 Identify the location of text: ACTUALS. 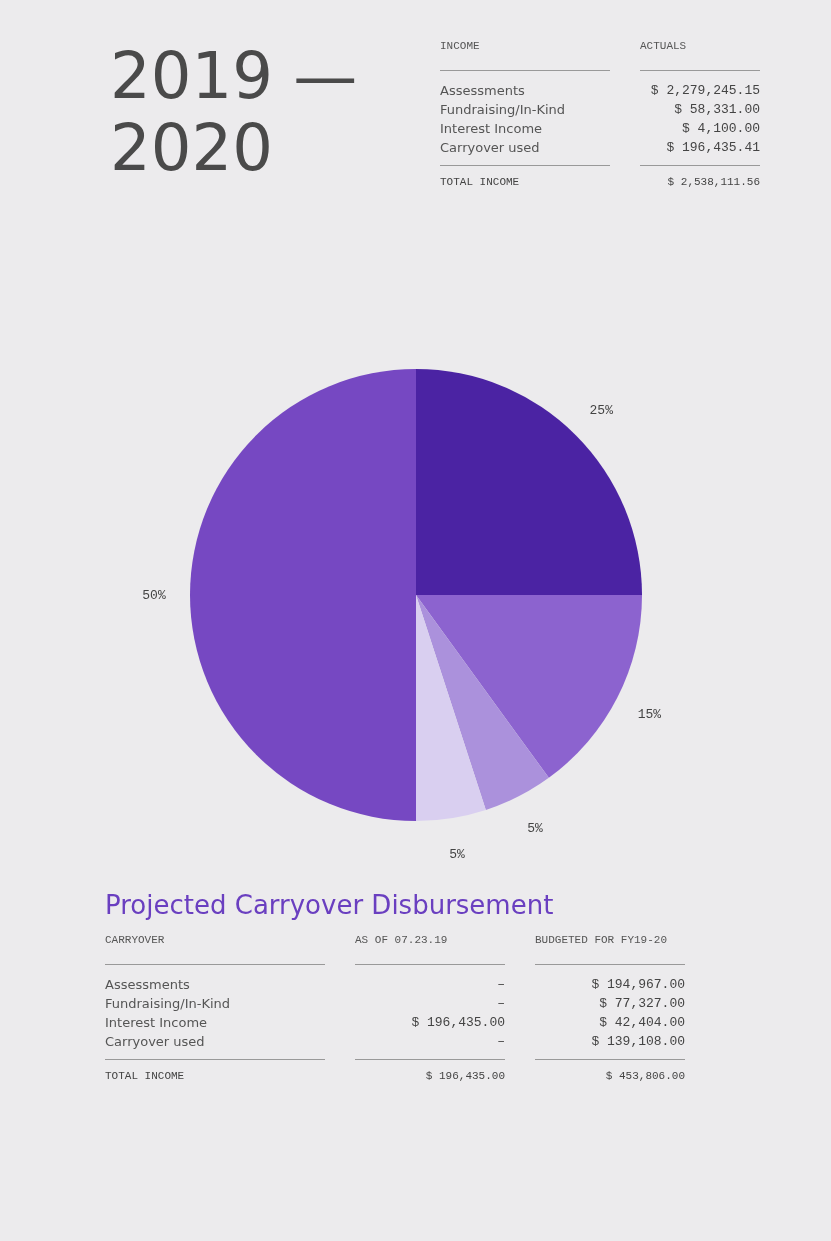
(700, 55).